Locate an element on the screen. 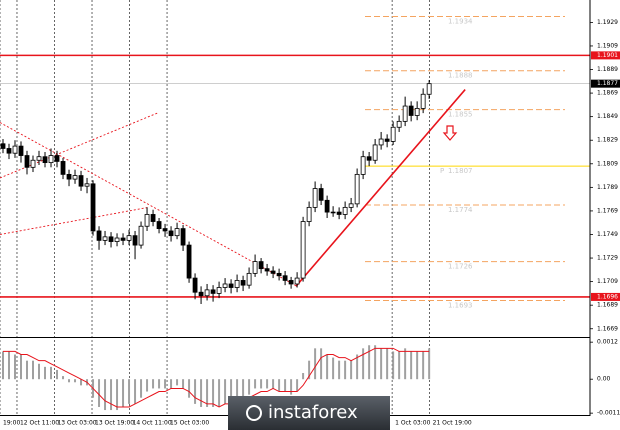  current-price-label: 1.1877 is located at coordinates (607, 83).